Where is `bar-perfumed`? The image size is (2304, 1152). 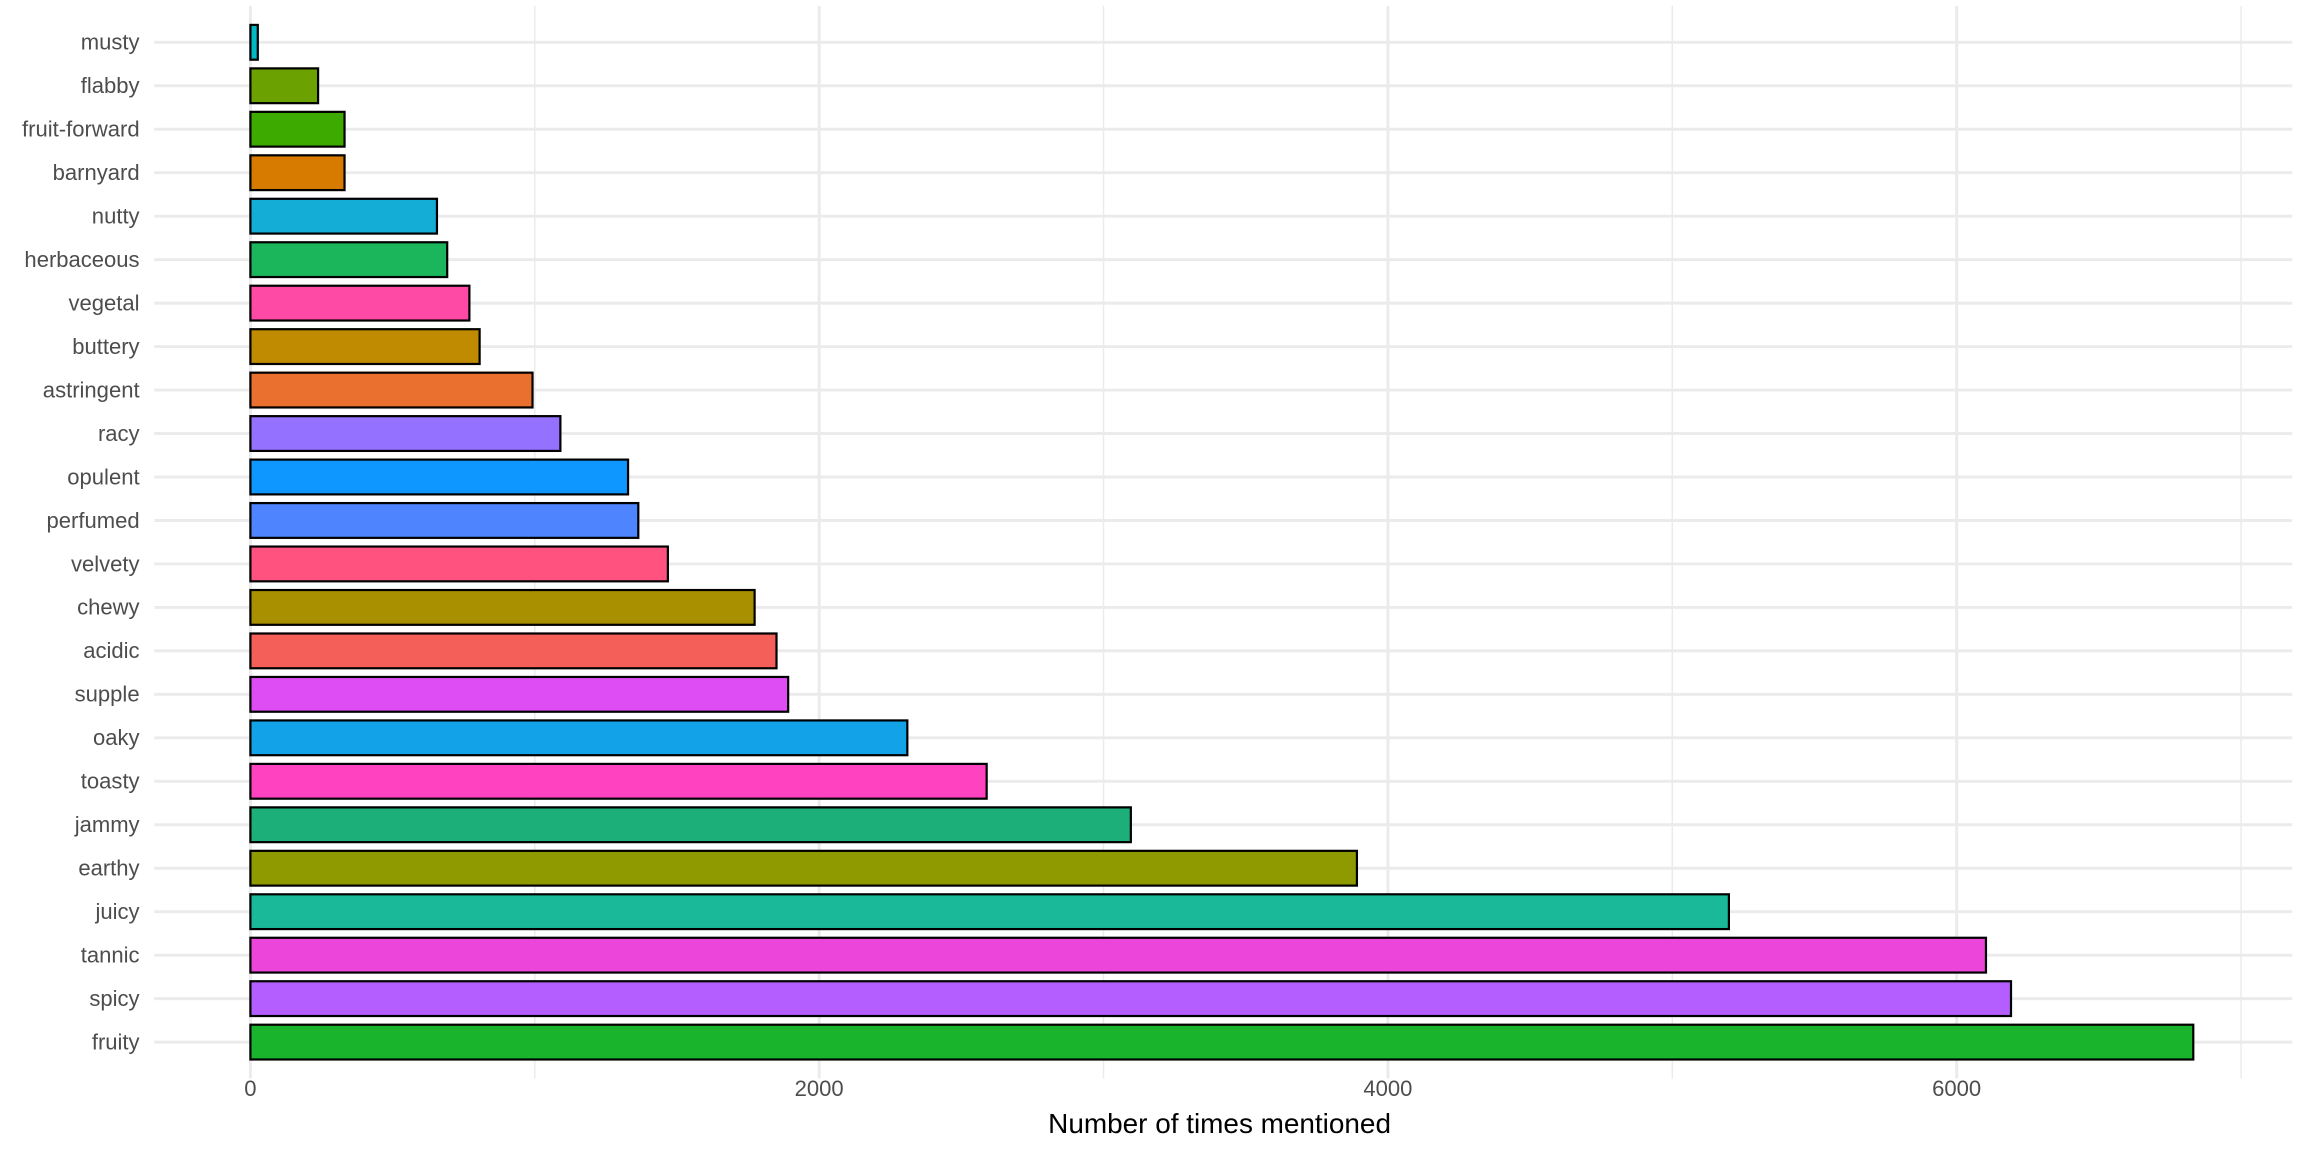
bar-perfumed is located at coordinates (444, 520).